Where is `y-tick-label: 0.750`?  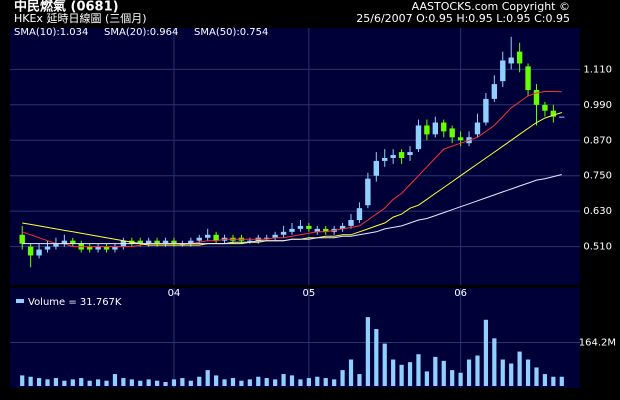
y-tick-label: 0.750 is located at coordinates (597, 176).